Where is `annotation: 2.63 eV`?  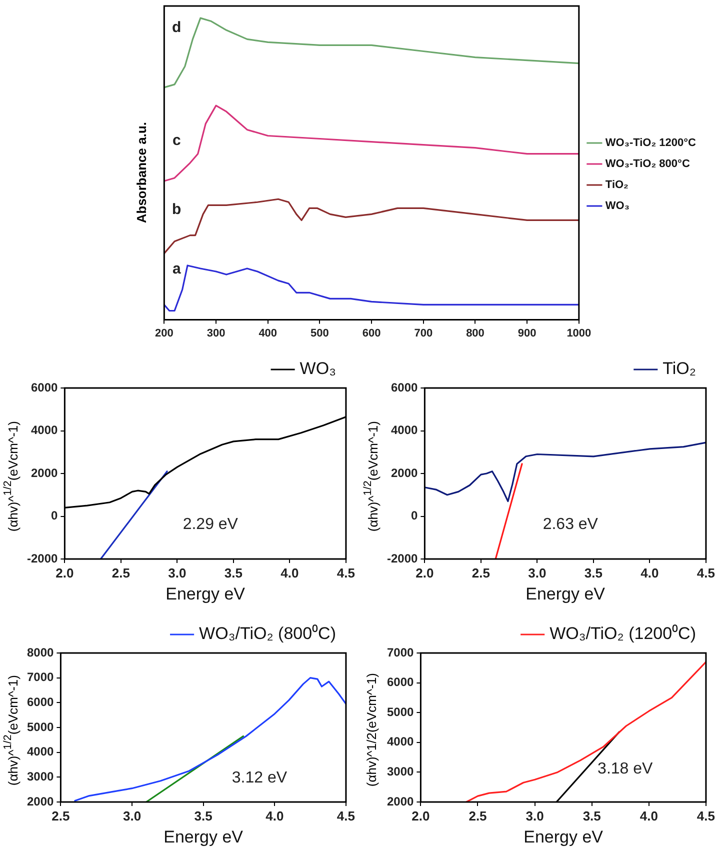 annotation: 2.63 eV is located at coordinates (570, 525).